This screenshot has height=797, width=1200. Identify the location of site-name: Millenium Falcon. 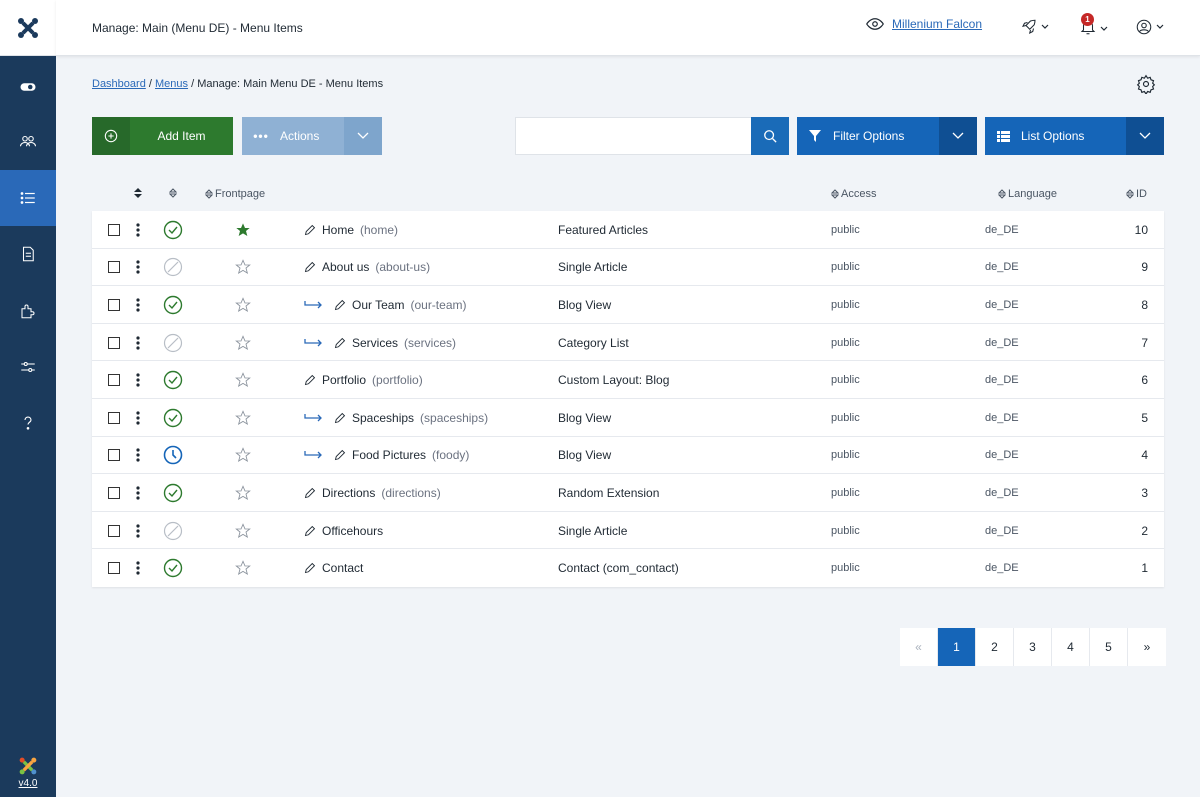
(937, 24).